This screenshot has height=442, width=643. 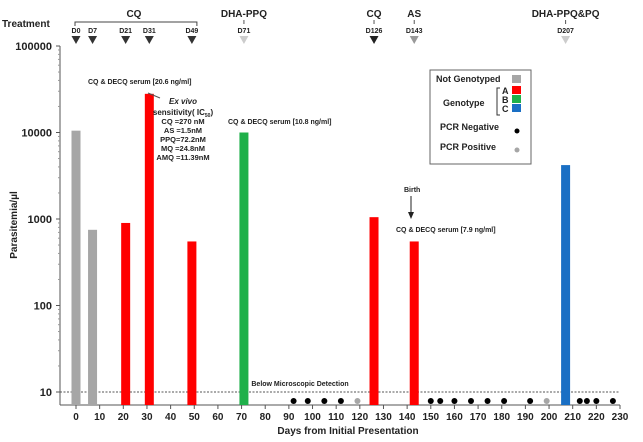 What do you see at coordinates (414, 14) in the screenshot?
I see `treatment-name: AS` at bounding box center [414, 14].